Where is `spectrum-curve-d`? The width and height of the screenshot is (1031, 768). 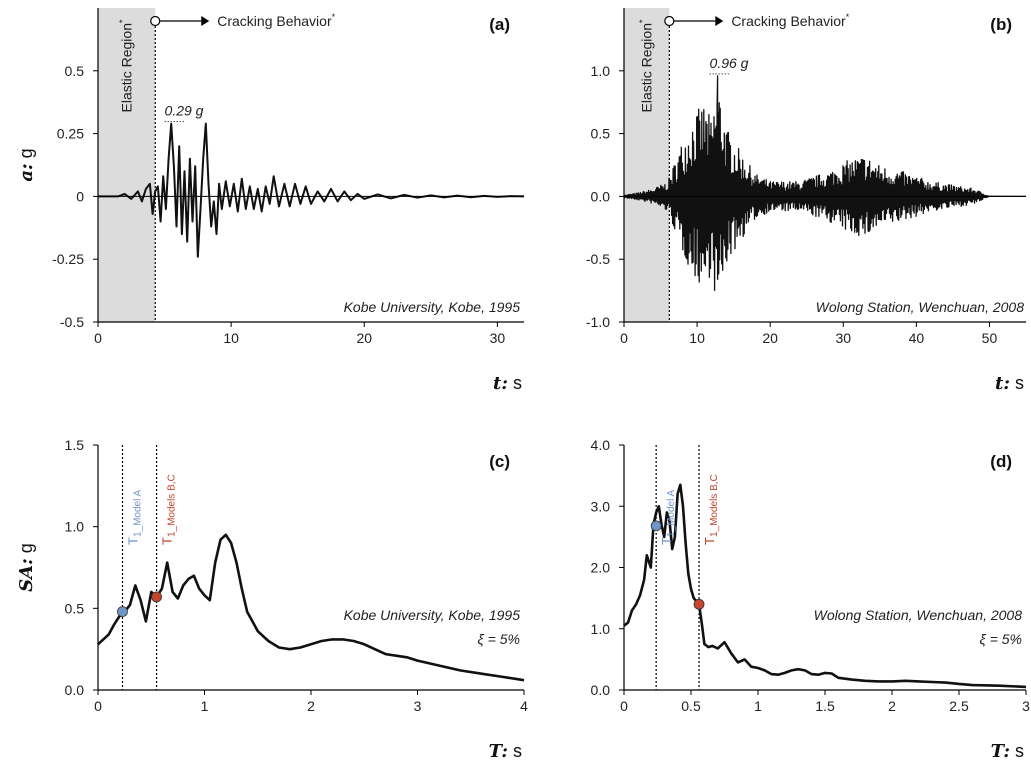 spectrum-curve-d is located at coordinates (825, 586).